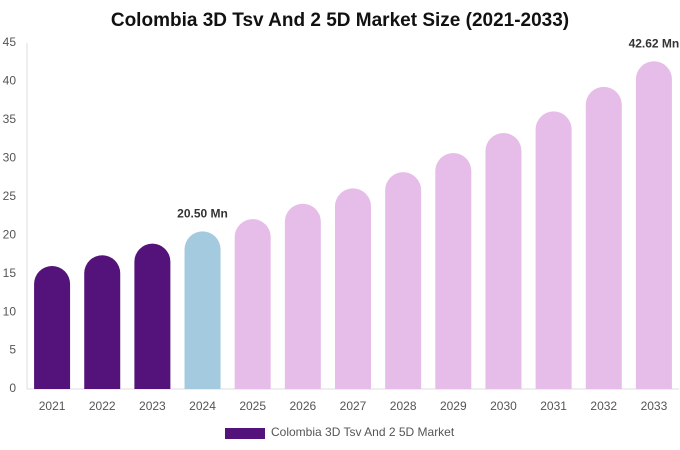  I want to click on y-tick-label: 25, so click(10, 196).